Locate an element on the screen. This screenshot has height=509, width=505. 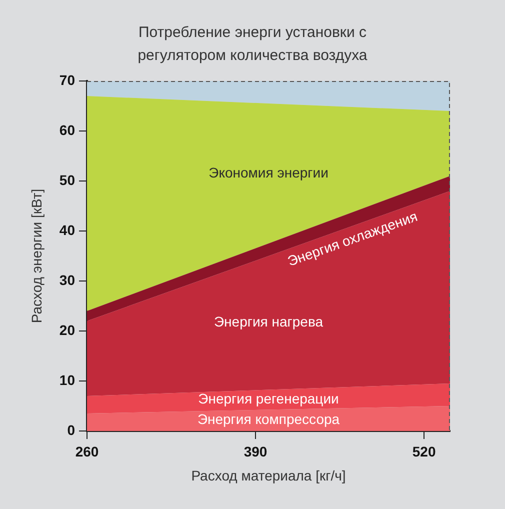
y-axis-title: Расход энергии [кВт] is located at coordinates (36, 256).